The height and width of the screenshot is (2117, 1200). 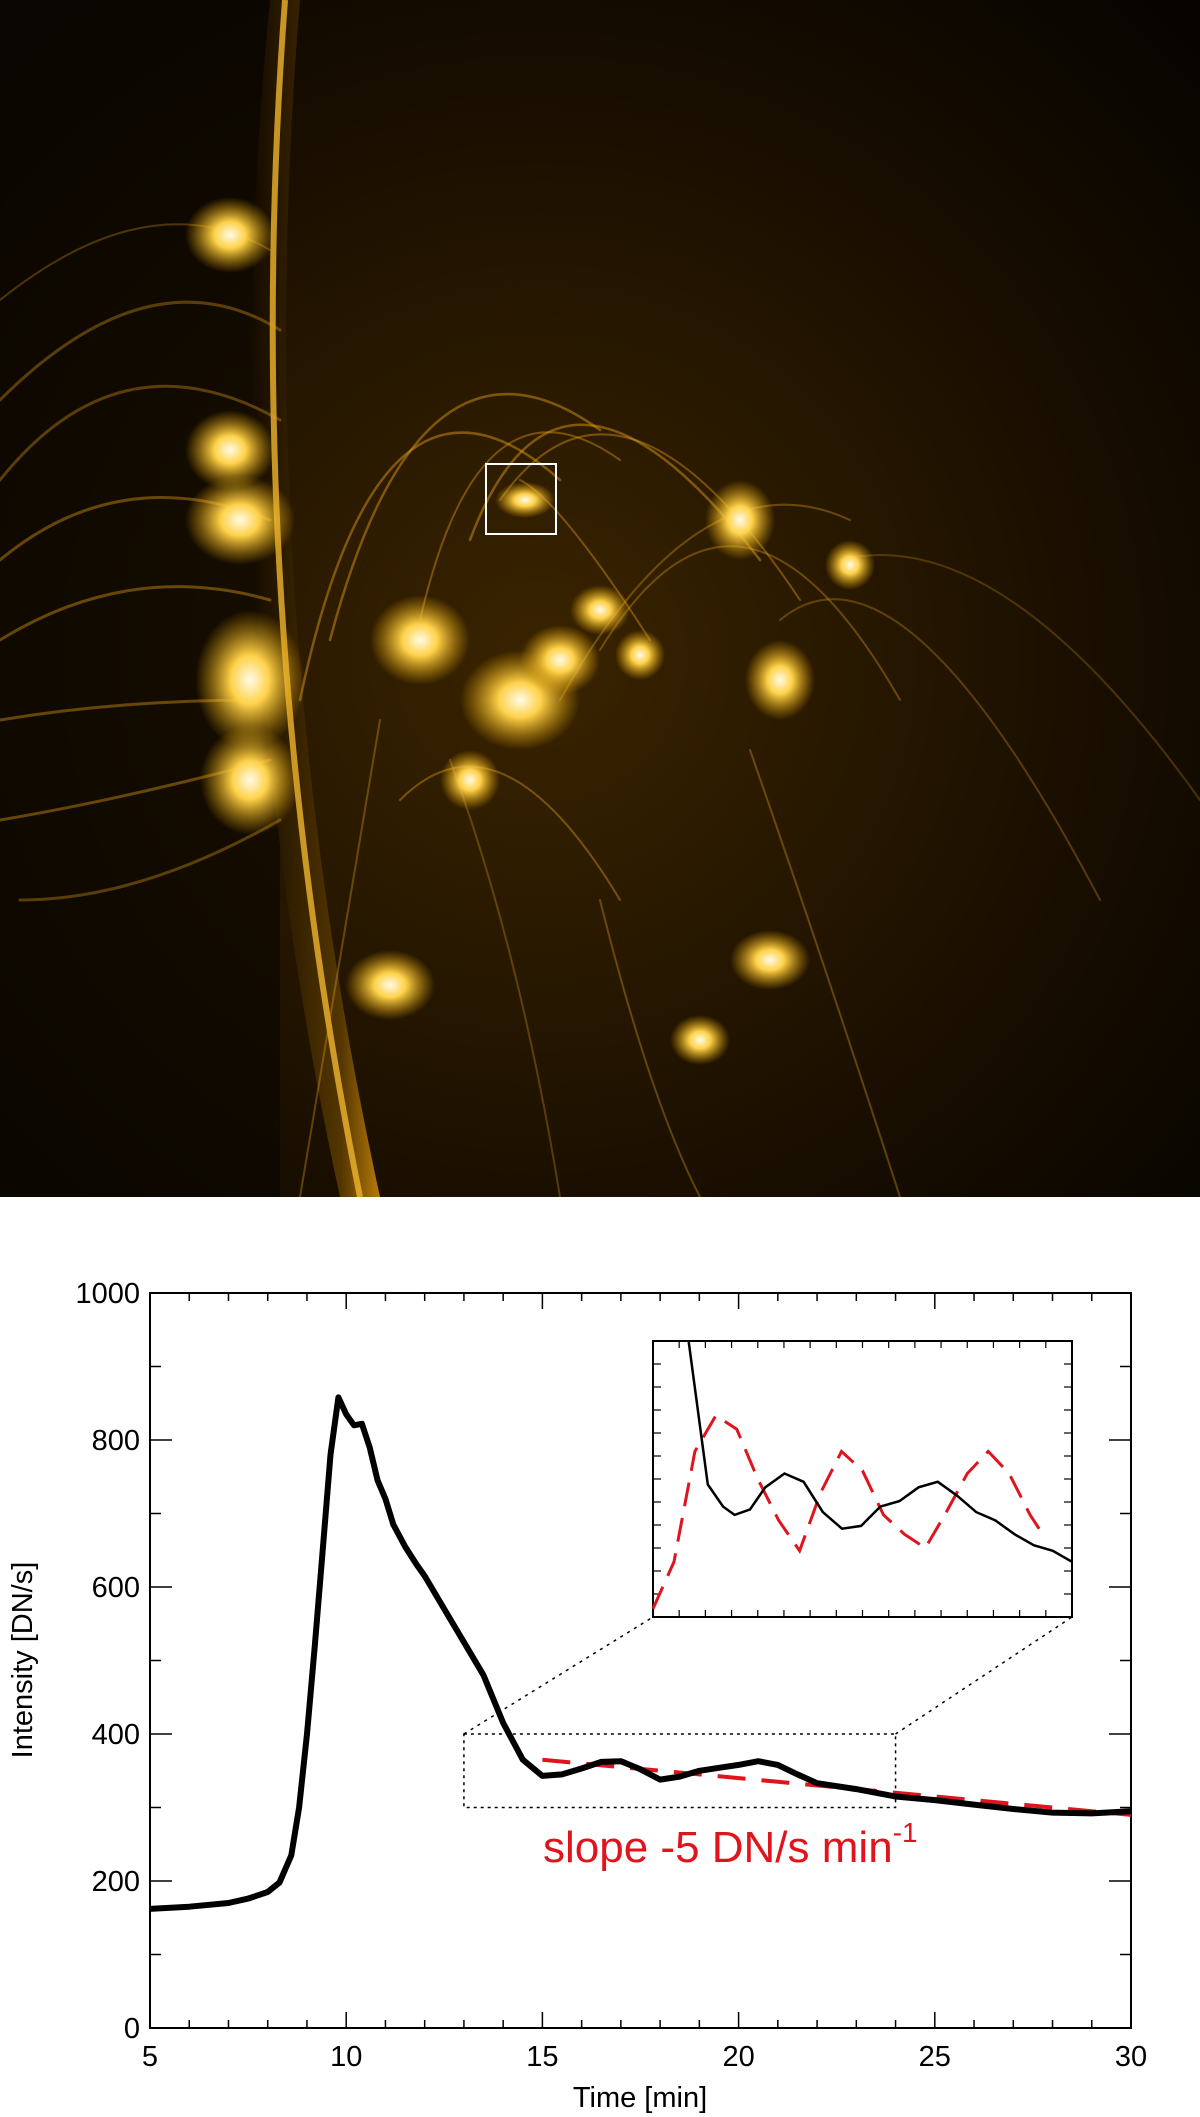 I want to click on zoom-inset, so click(x=862, y=1479).